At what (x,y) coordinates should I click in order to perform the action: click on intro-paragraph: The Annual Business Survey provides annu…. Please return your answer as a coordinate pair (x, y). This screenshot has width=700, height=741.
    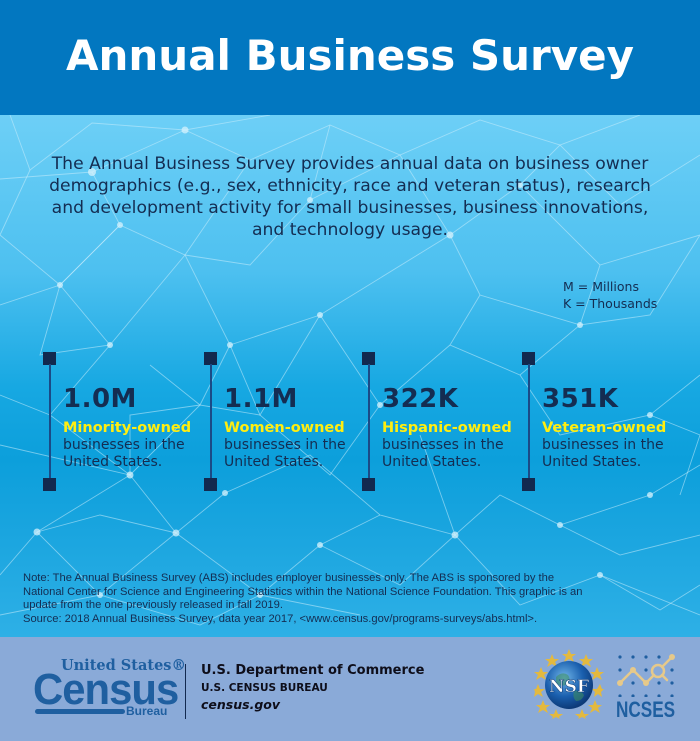
    Looking at the image, I should click on (350, 197).